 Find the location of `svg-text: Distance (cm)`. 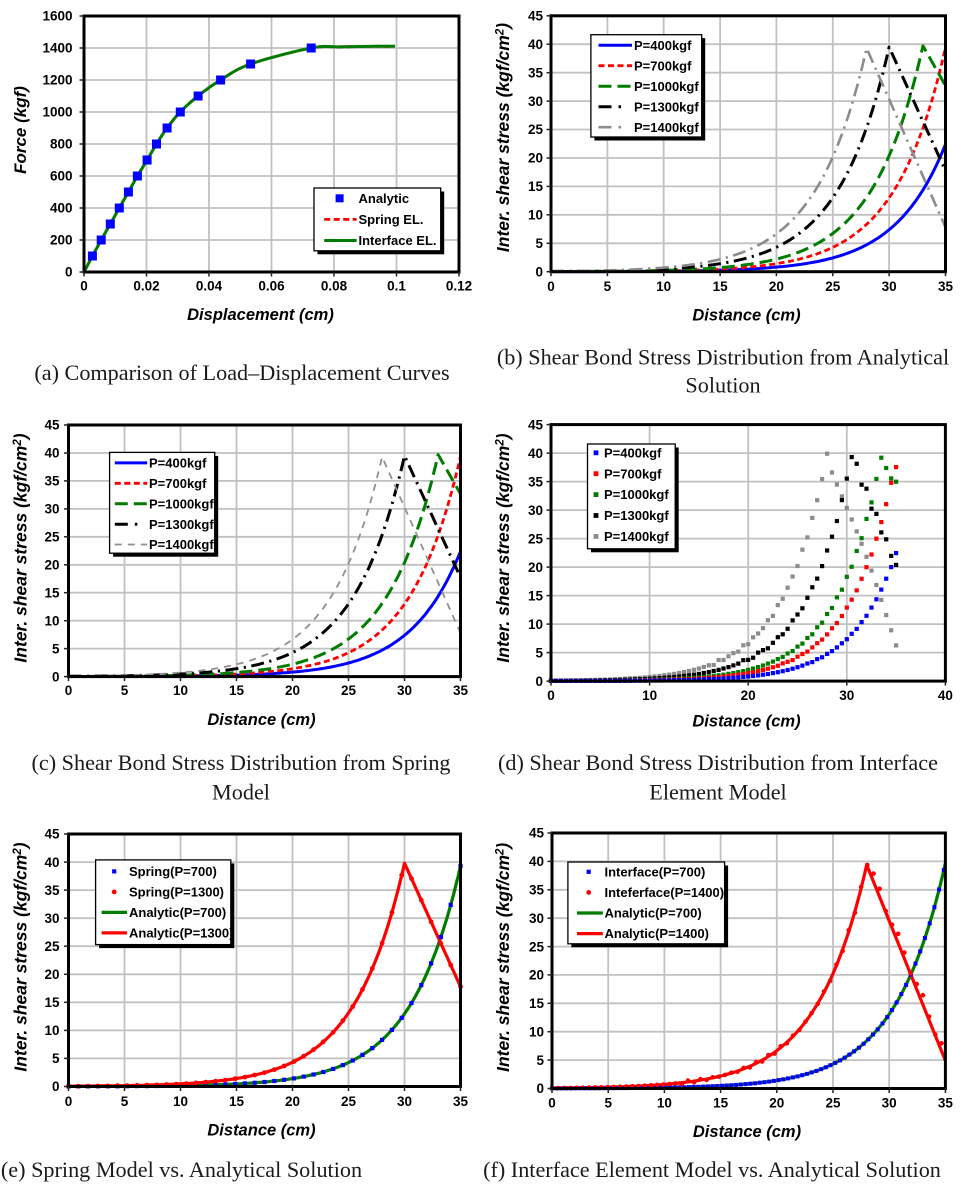

svg-text: Distance (cm) is located at coordinates (746, 316).